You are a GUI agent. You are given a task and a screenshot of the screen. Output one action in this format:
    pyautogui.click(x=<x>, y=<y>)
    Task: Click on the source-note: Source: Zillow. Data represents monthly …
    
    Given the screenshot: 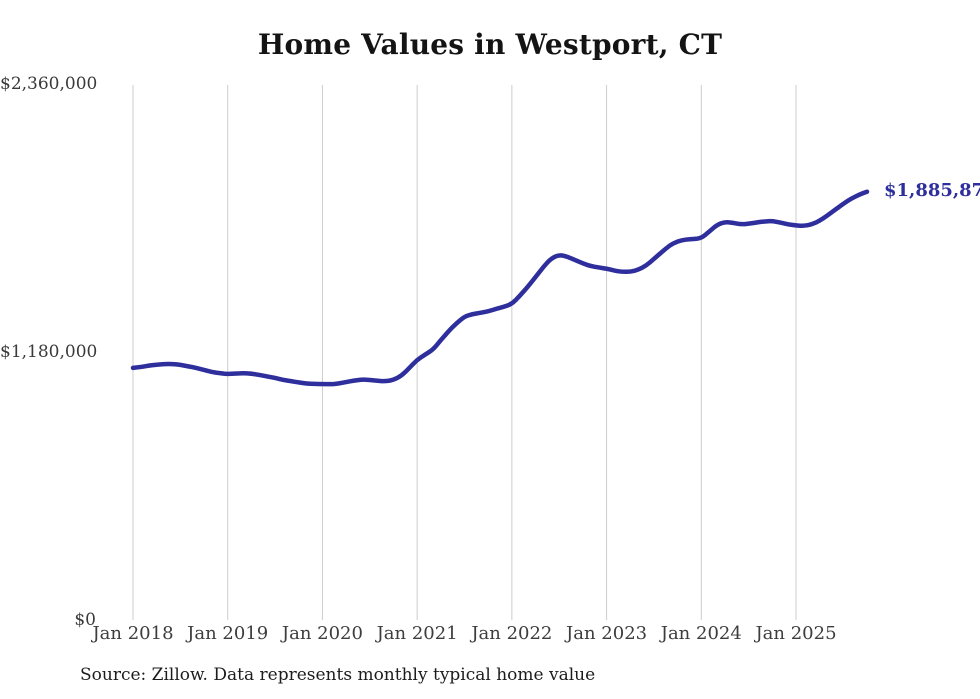 What is the action you would take?
    pyautogui.click(x=338, y=675)
    